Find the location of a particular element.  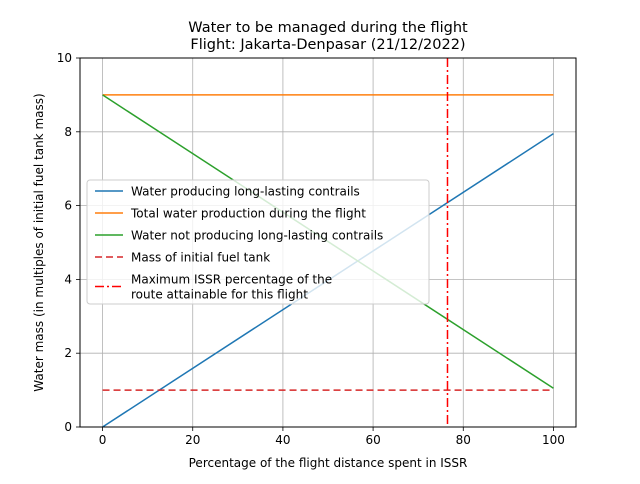

x-tick-label: 0 is located at coordinates (103, 440).